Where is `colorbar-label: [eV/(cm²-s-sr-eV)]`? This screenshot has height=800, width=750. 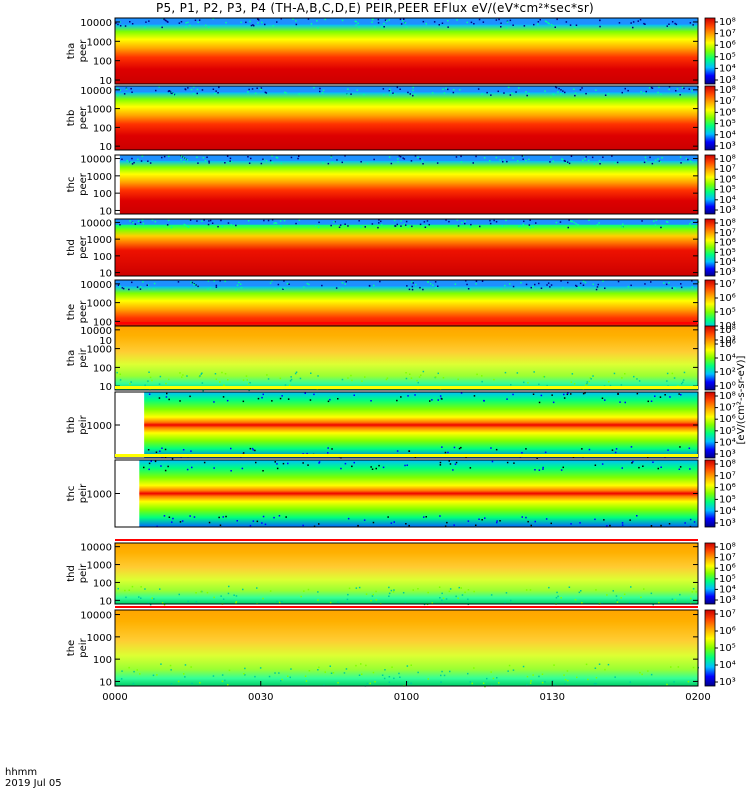
colorbar-label: [eV/(cm²-s-sr-eV)] is located at coordinates (741, 399).